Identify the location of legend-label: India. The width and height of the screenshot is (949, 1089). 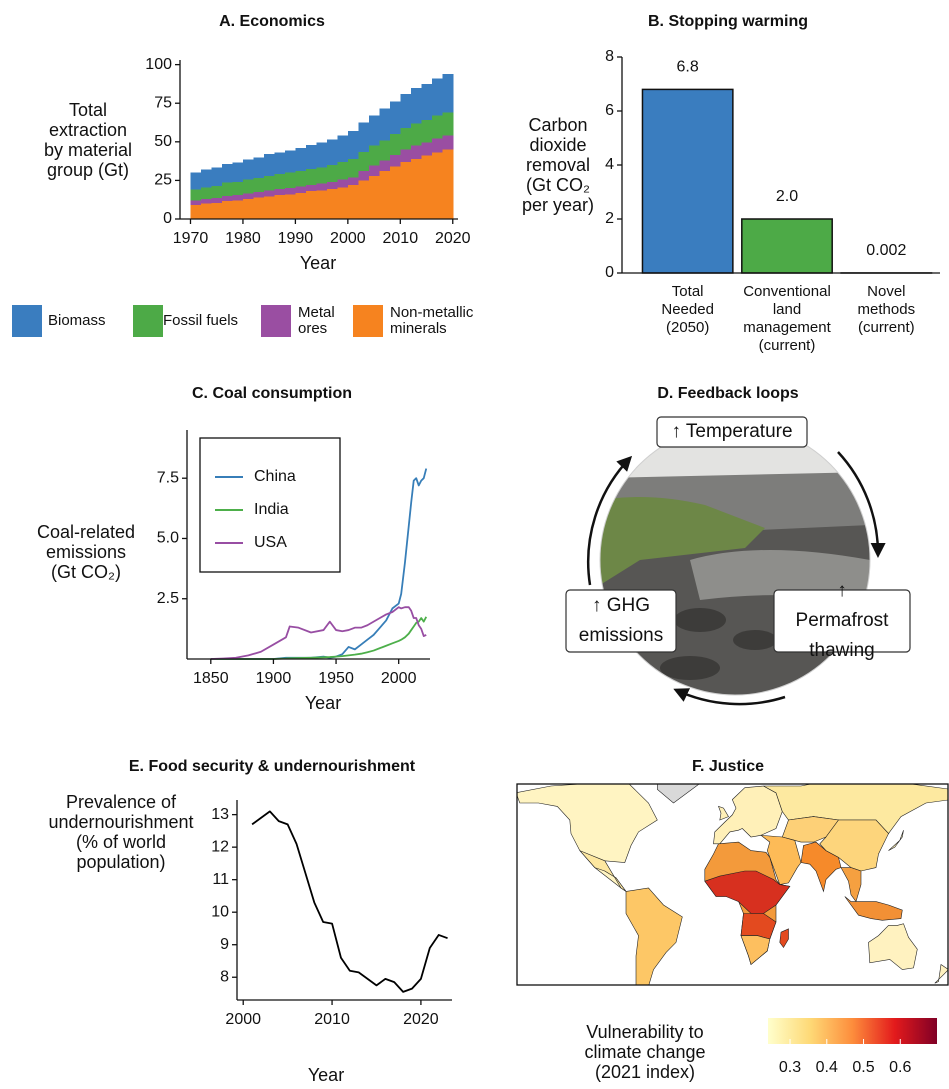
(271, 509).